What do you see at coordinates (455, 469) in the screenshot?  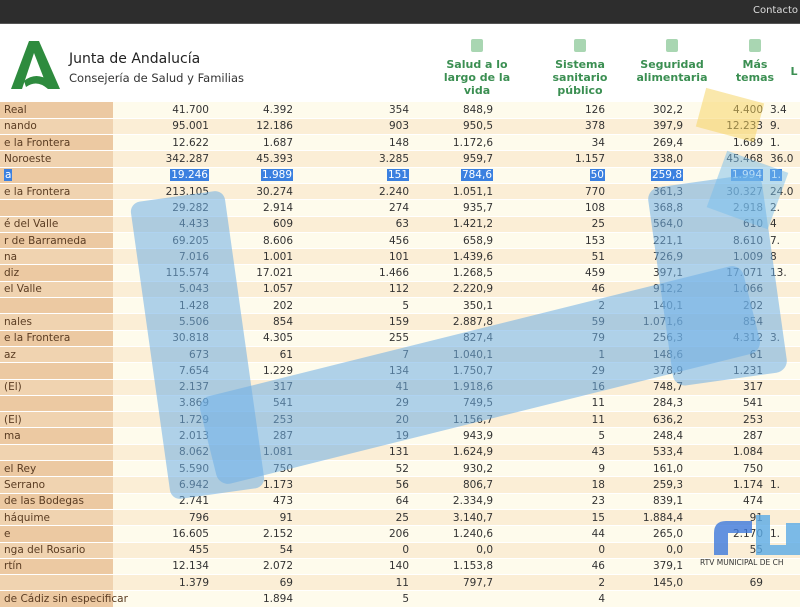 I see `value-cell: 930,2` at bounding box center [455, 469].